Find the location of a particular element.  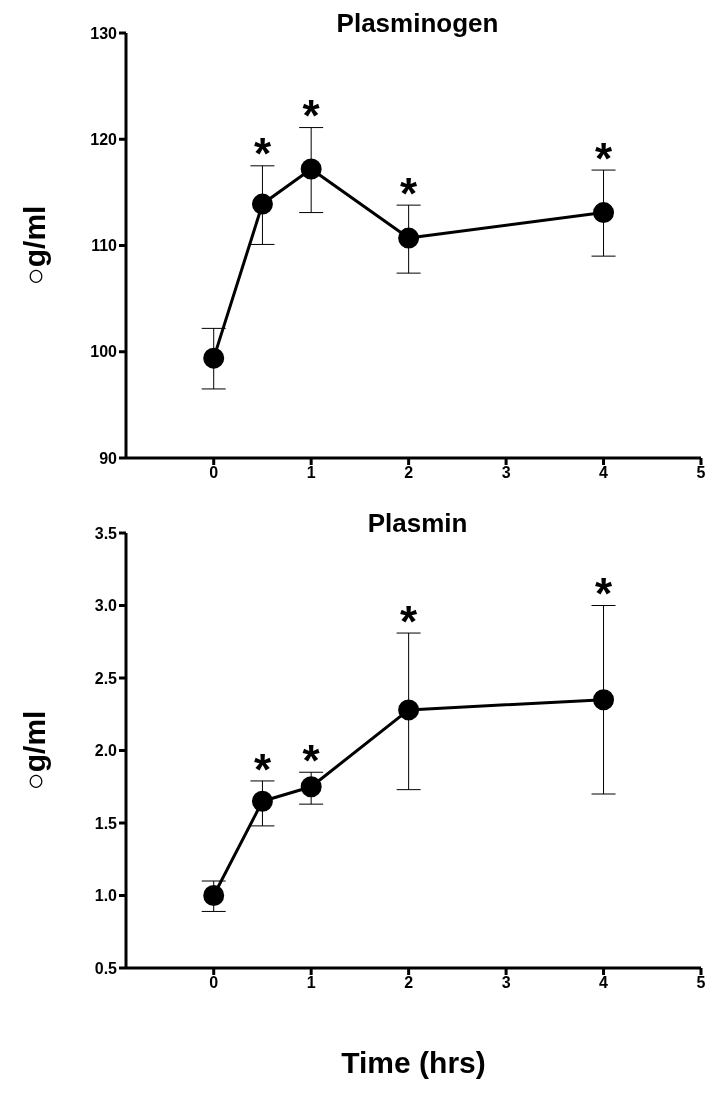

chart-title: Plasminogen is located at coordinates (417, 23).